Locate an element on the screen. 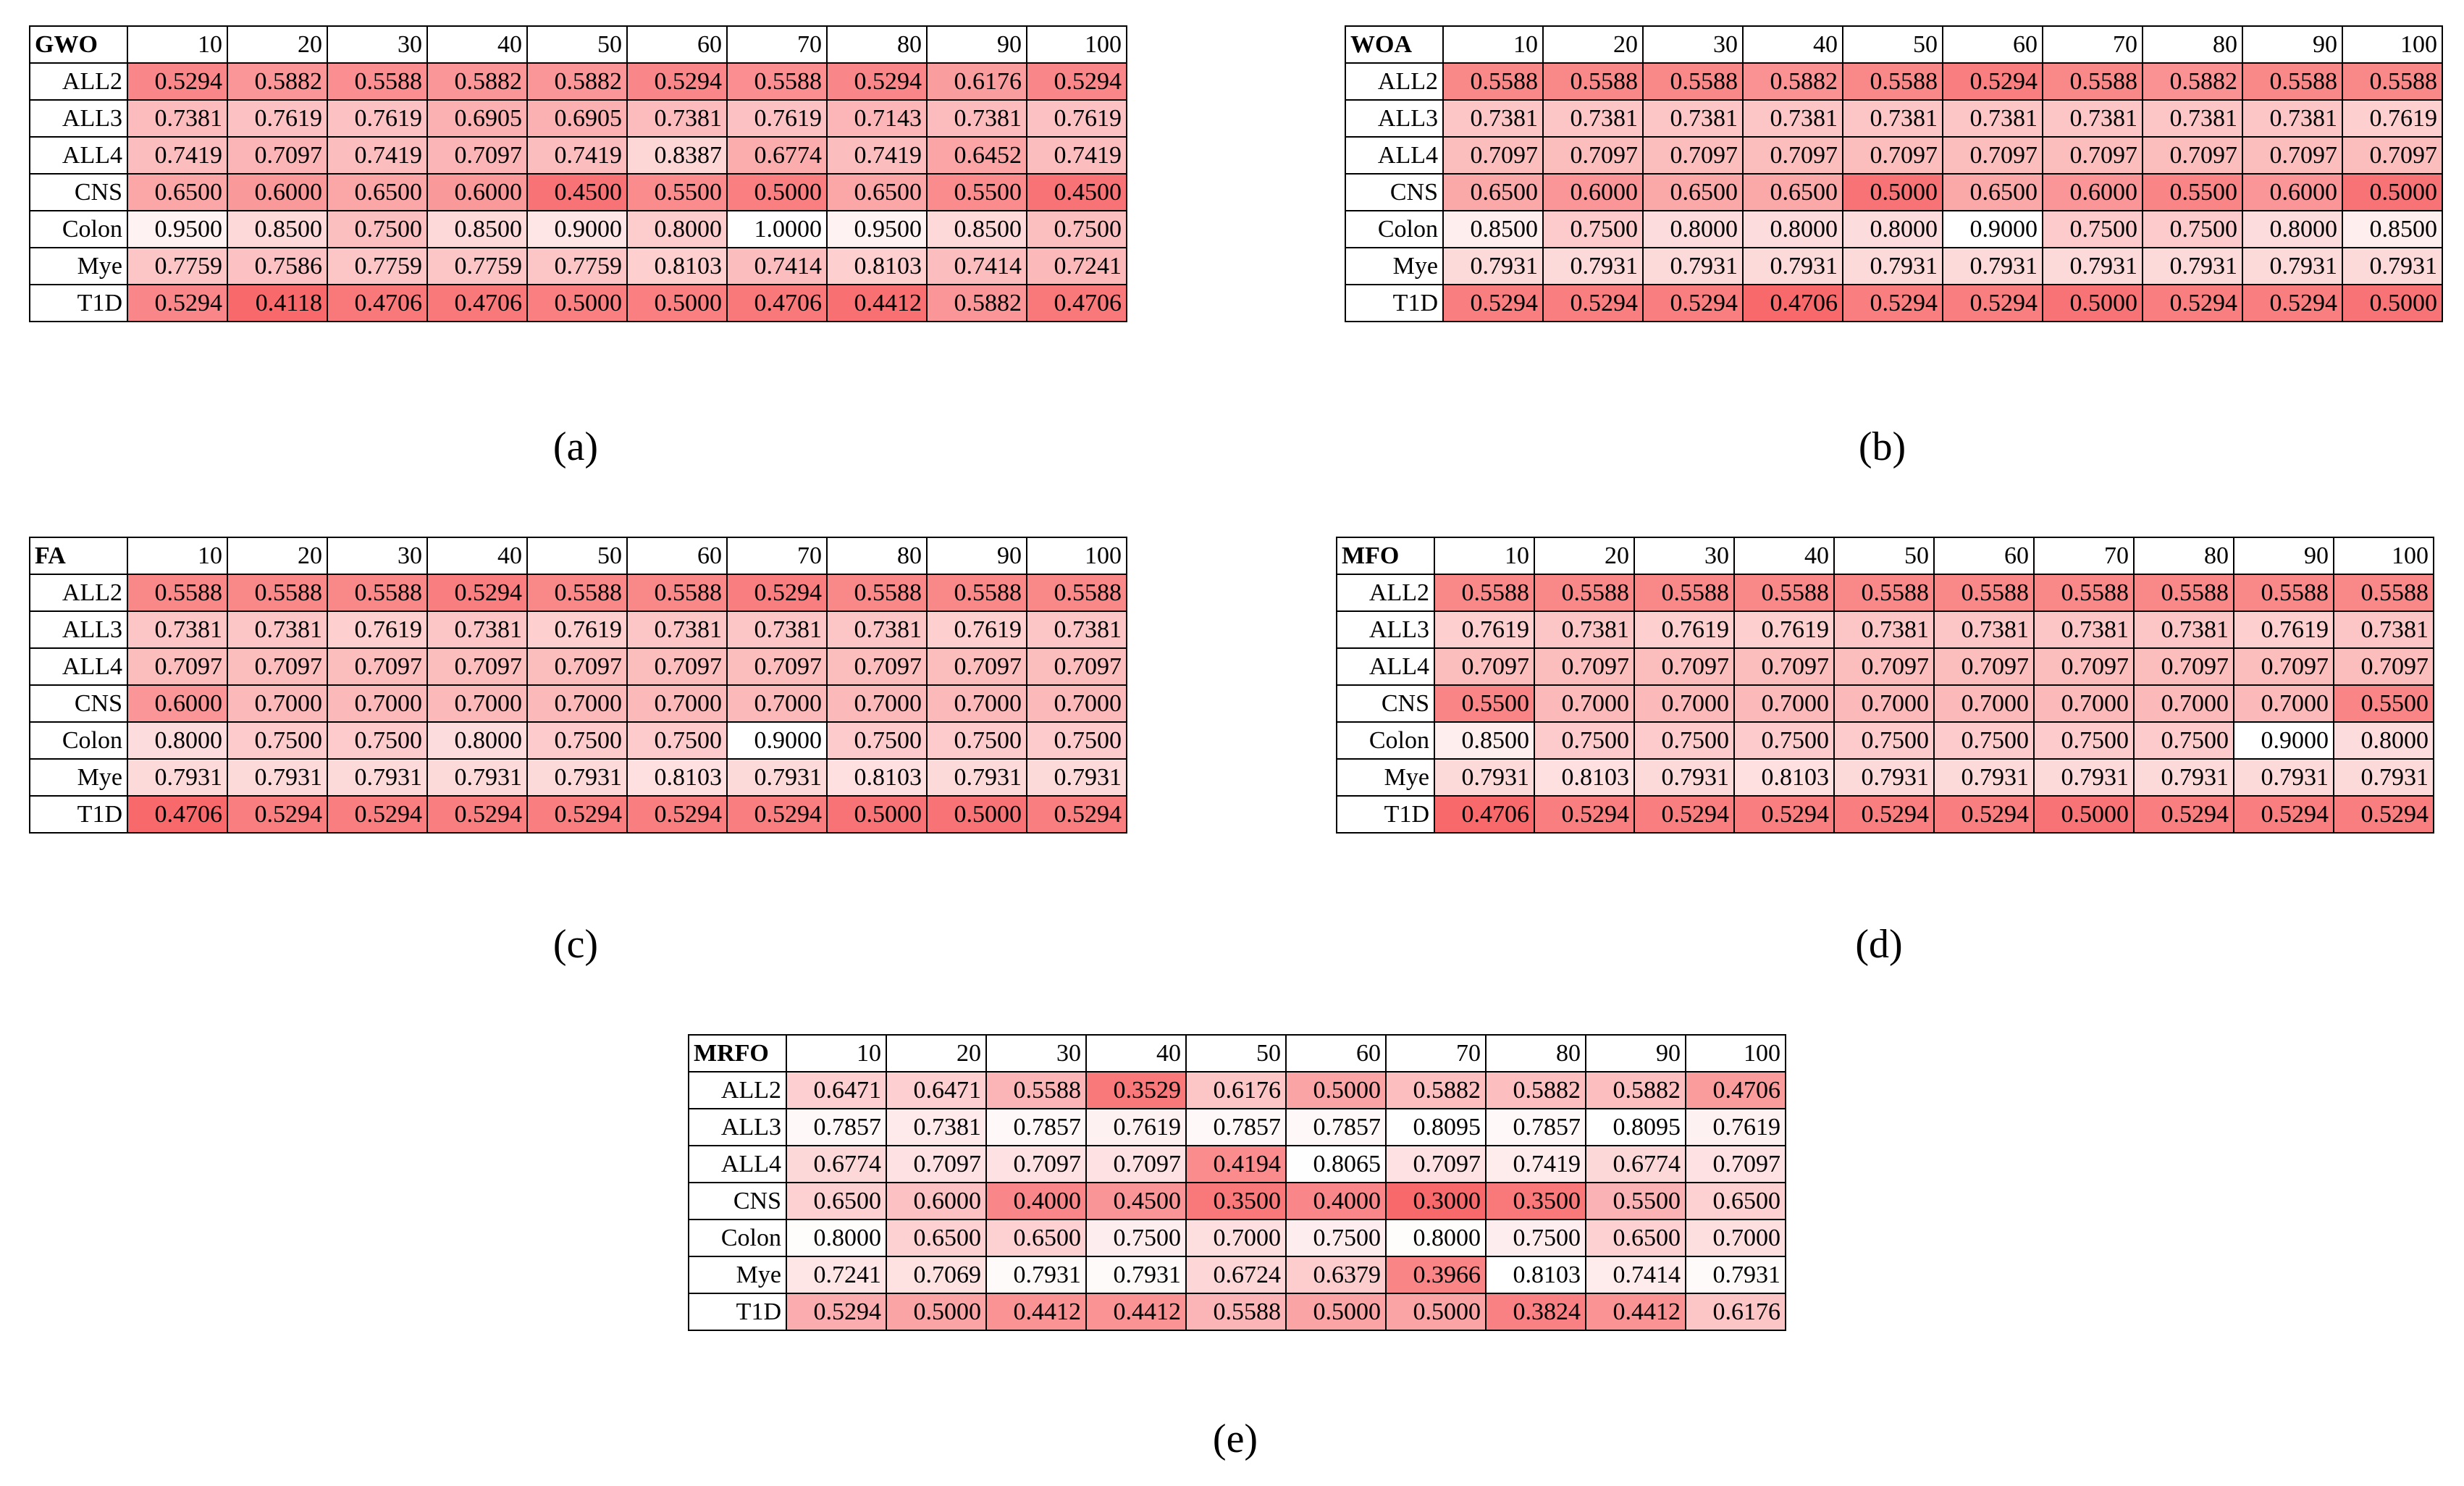 The image size is (2464, 1486). value-cell: 0.9500 is located at coordinates (177, 229).